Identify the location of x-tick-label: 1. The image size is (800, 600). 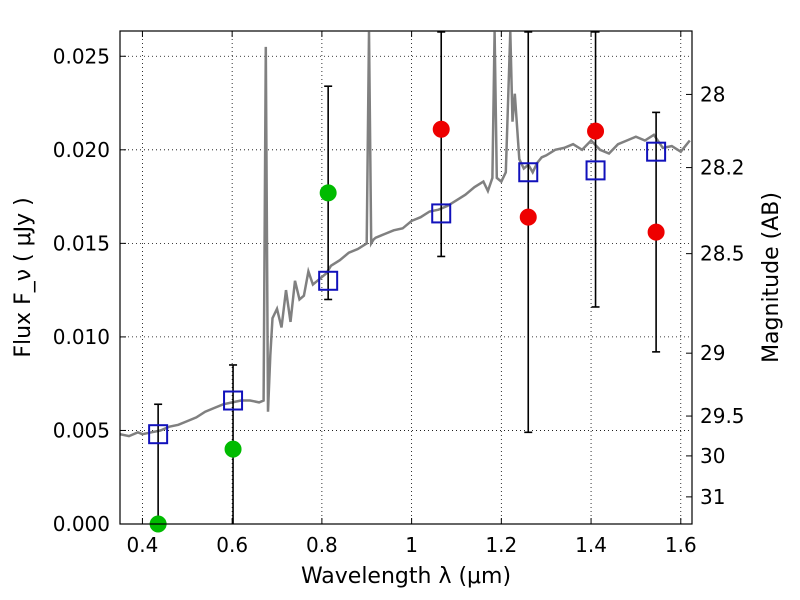
(411, 545).